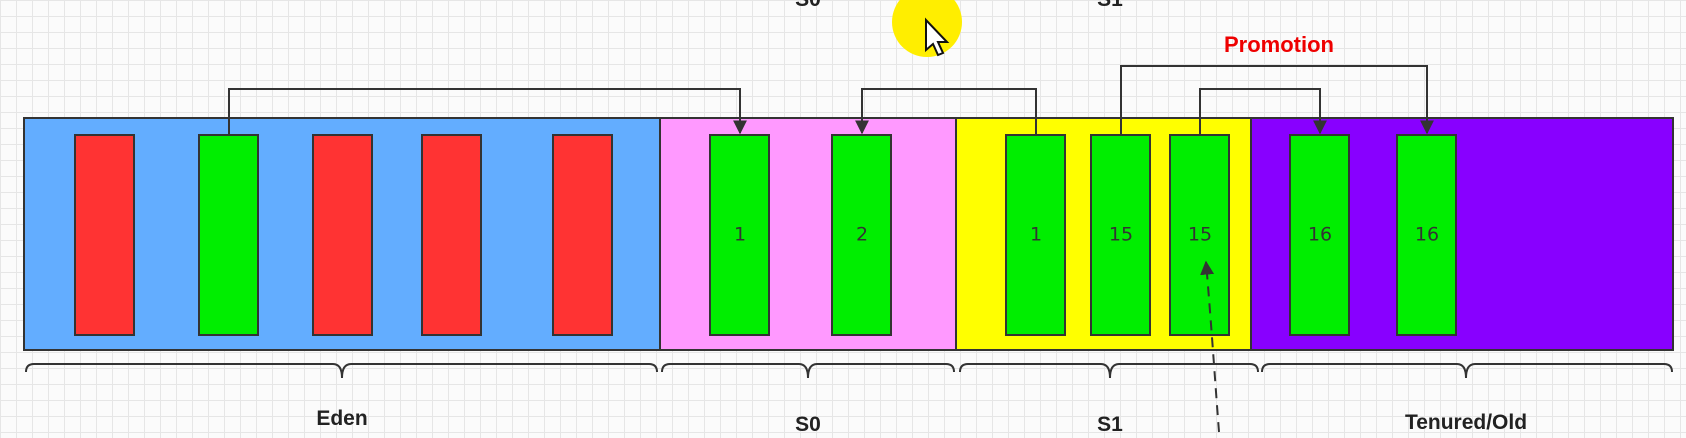 The width and height of the screenshot is (1686, 438). I want to click on object-age-label: 2, so click(862, 235).